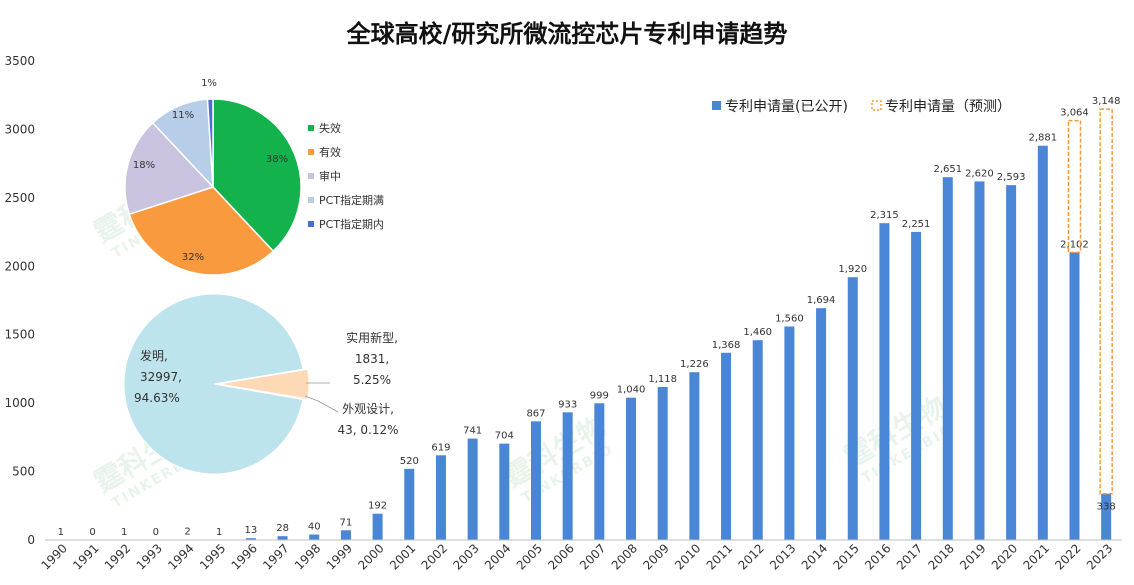 The width and height of the screenshot is (1134, 585). What do you see at coordinates (144, 165) in the screenshot?
I see `pie-slice-label: 18%` at bounding box center [144, 165].